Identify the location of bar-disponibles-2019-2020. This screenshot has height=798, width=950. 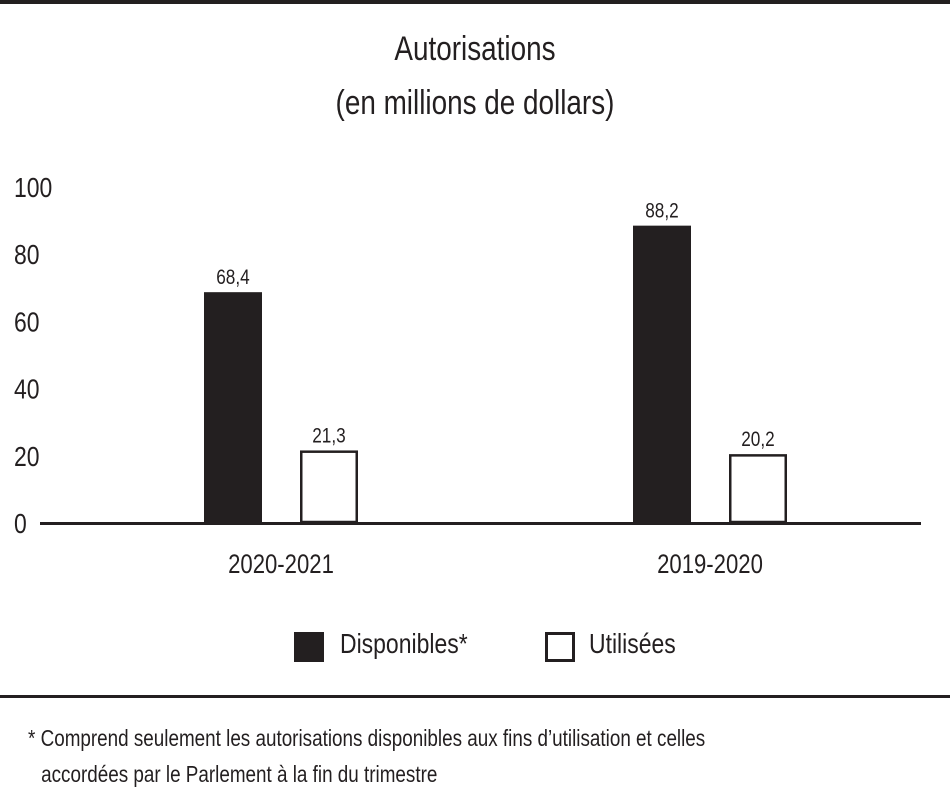
(662, 373).